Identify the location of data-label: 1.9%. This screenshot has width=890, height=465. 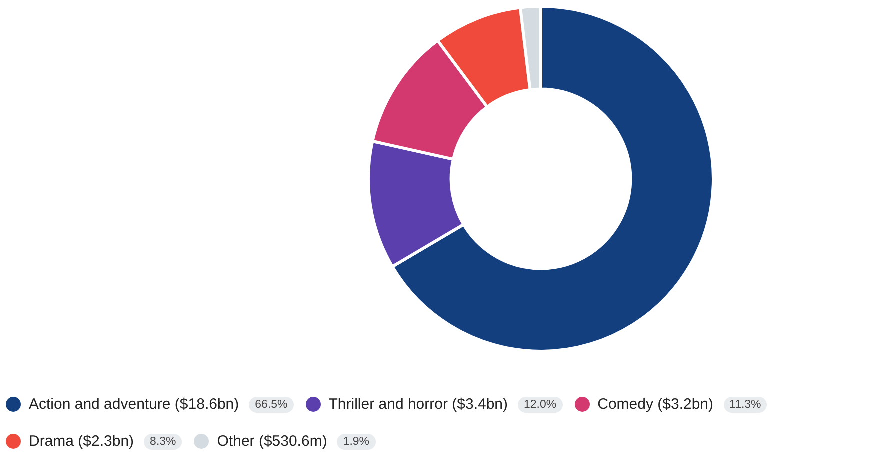
(356, 442).